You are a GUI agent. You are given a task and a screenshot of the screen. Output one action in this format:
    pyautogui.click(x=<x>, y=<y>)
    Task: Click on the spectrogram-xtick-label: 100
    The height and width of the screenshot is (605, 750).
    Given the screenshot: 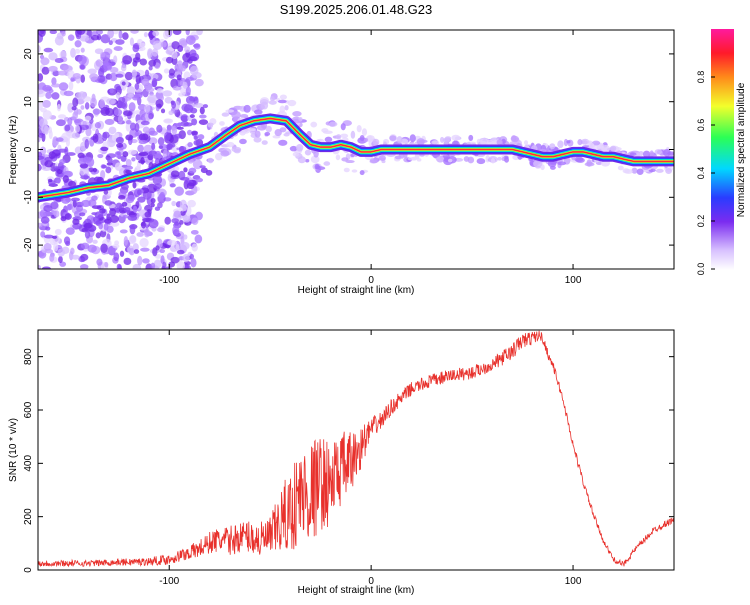 What is the action you would take?
    pyautogui.click(x=573, y=280)
    